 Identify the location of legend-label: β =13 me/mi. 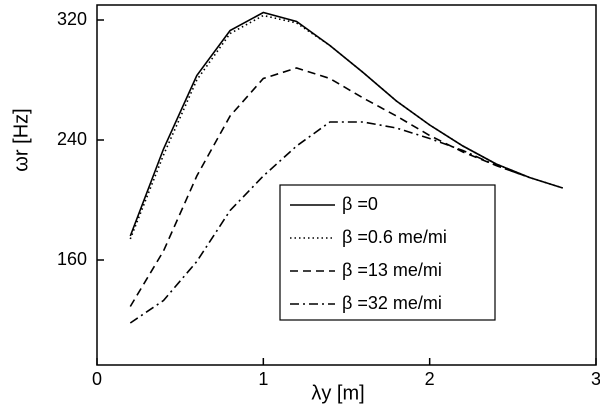
(392, 270).